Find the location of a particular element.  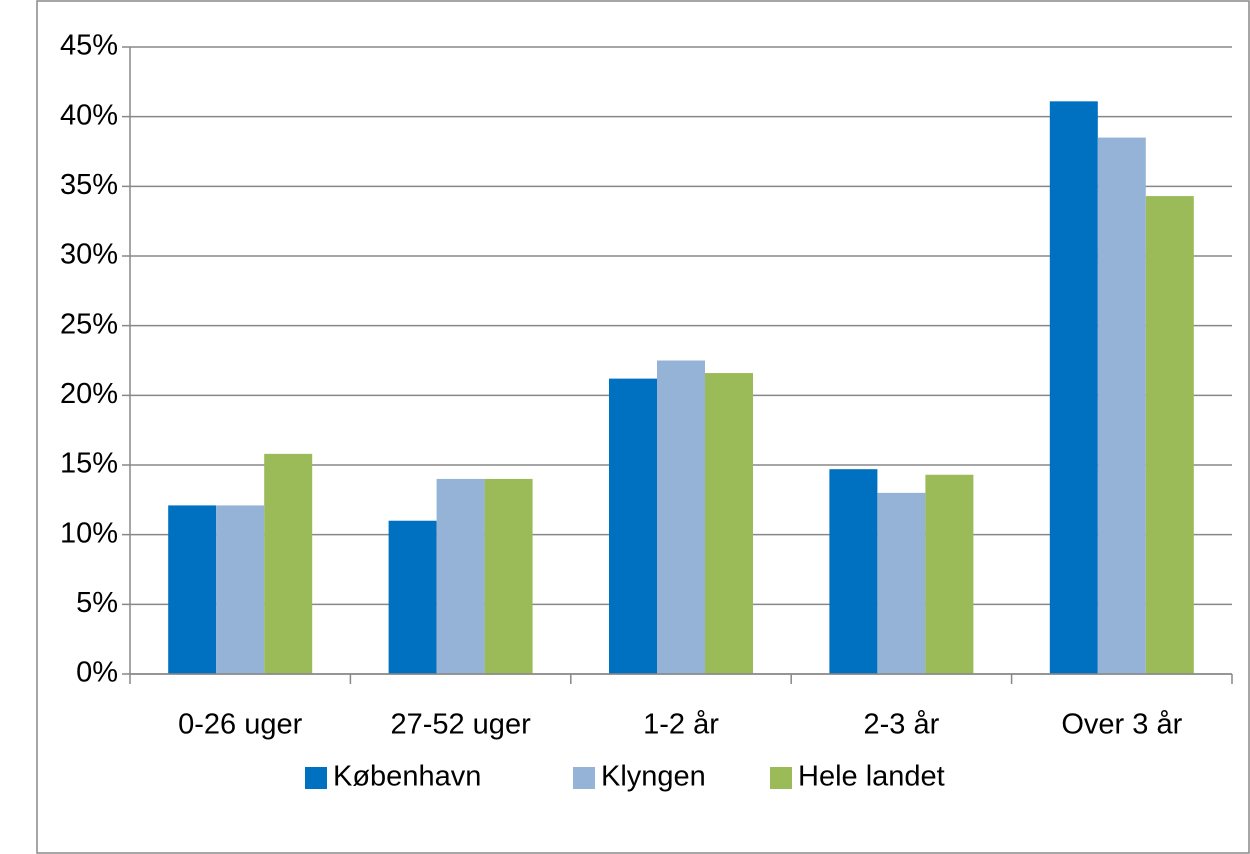

x-tick-label: Over 3 år is located at coordinates (1121, 725).